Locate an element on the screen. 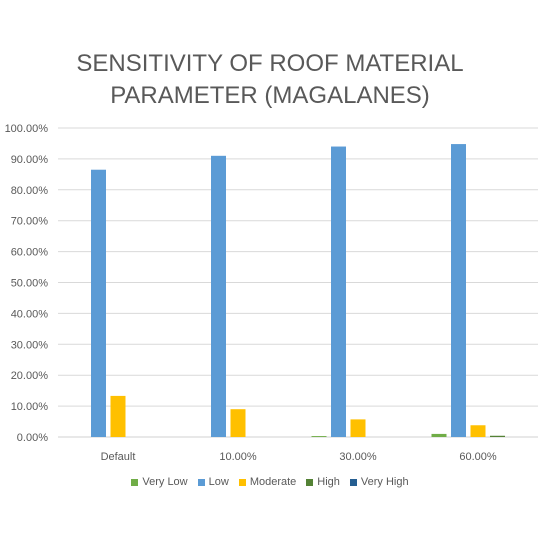  chart-title-line-2: PARAMETER (MAGALANES) is located at coordinates (270, 95).